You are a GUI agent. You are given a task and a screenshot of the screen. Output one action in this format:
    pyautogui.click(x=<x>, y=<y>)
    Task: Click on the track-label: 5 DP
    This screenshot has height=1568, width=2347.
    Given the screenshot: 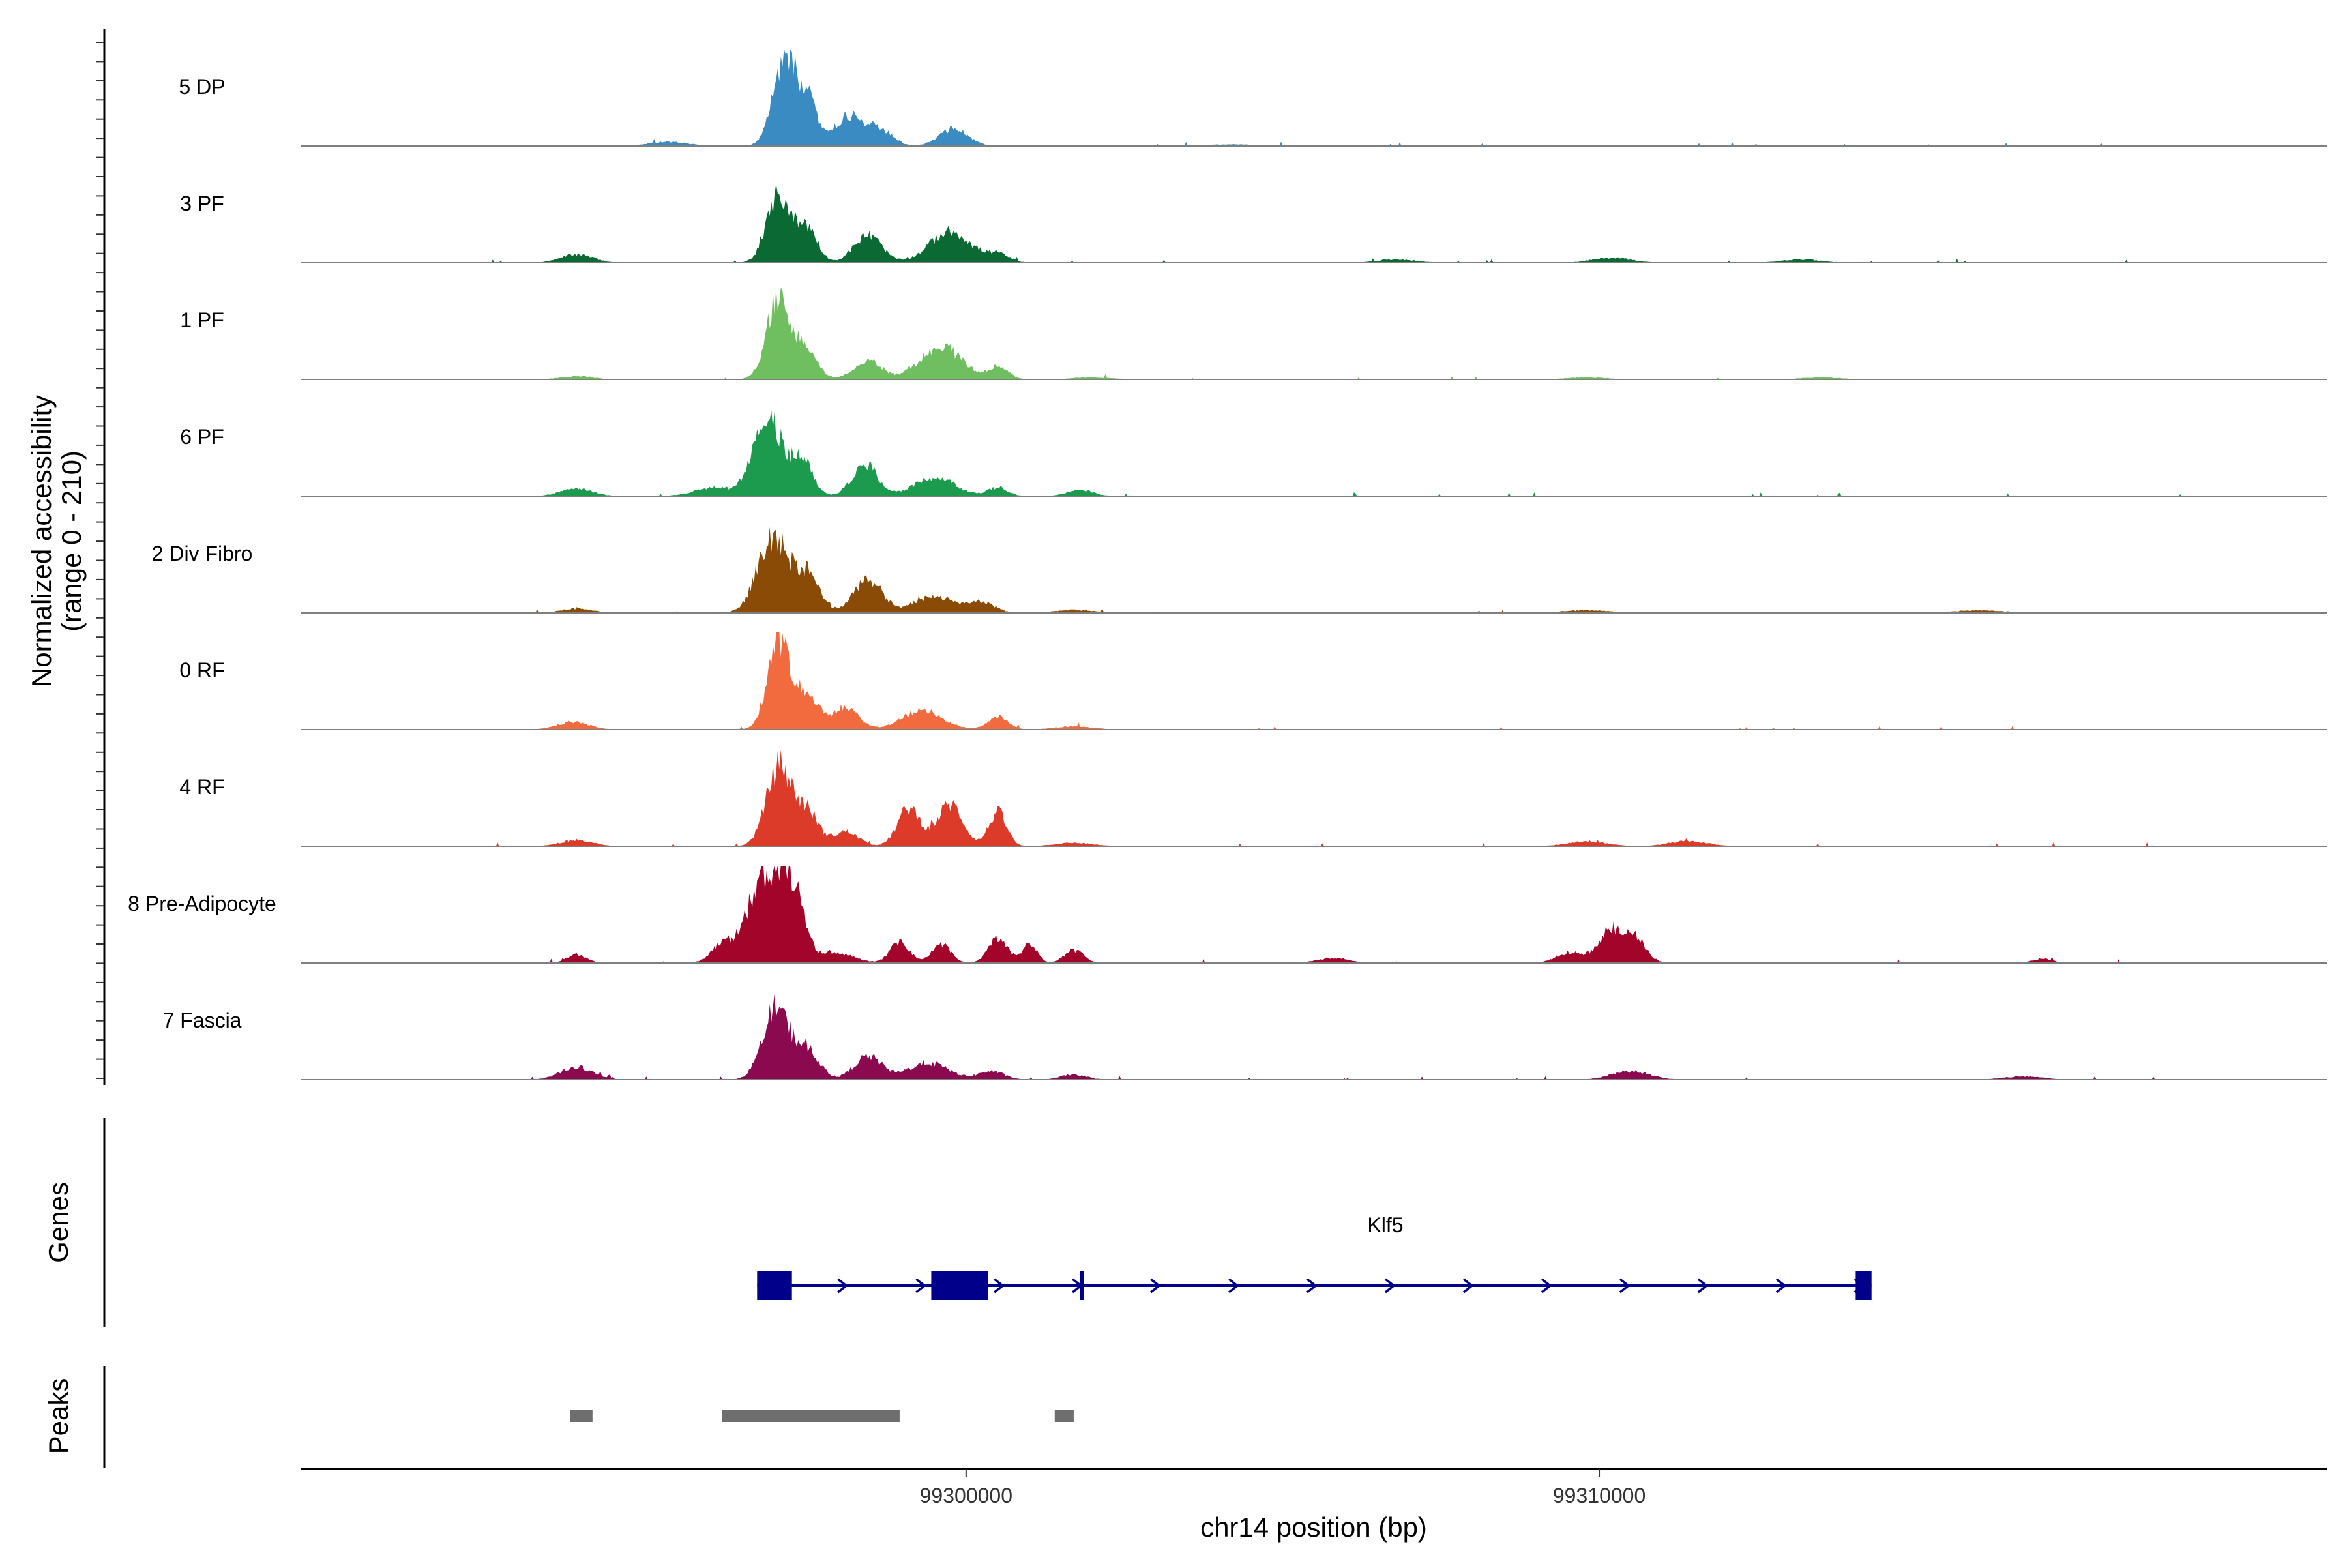 What is the action you would take?
    pyautogui.click(x=202, y=87)
    